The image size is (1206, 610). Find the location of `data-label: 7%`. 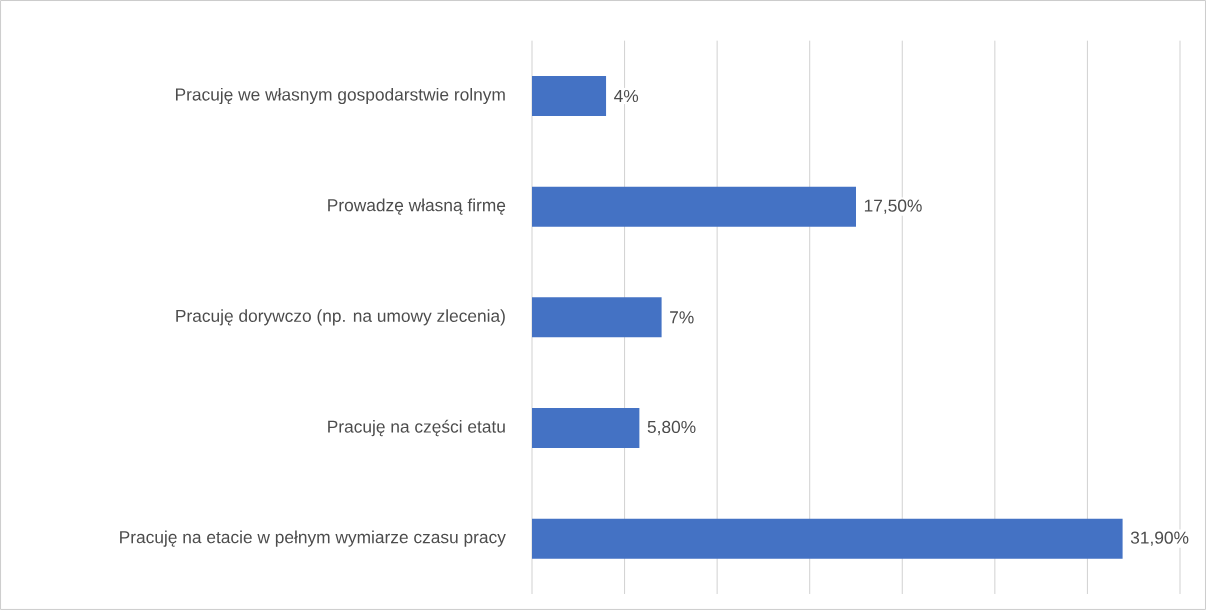

data-label: 7% is located at coordinates (682, 317).